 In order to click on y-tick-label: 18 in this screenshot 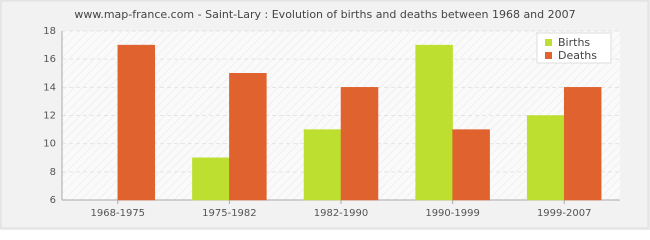, I will do `click(49, 31)`.